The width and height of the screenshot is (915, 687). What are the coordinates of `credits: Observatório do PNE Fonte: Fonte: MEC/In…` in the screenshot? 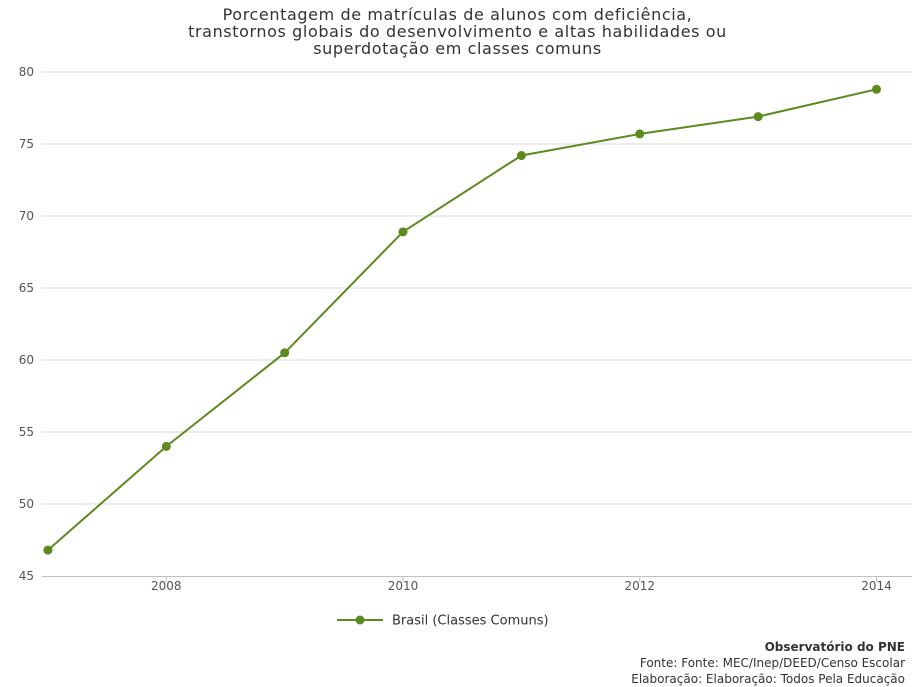 It's located at (768, 663).